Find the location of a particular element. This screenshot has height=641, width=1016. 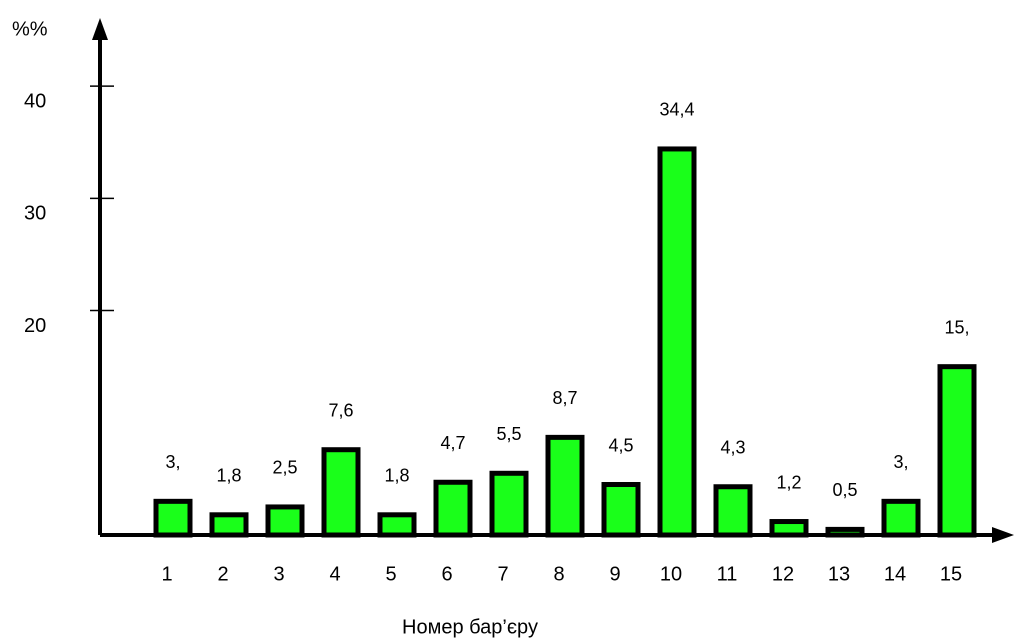

value-label: 1,2 is located at coordinates (788, 482).